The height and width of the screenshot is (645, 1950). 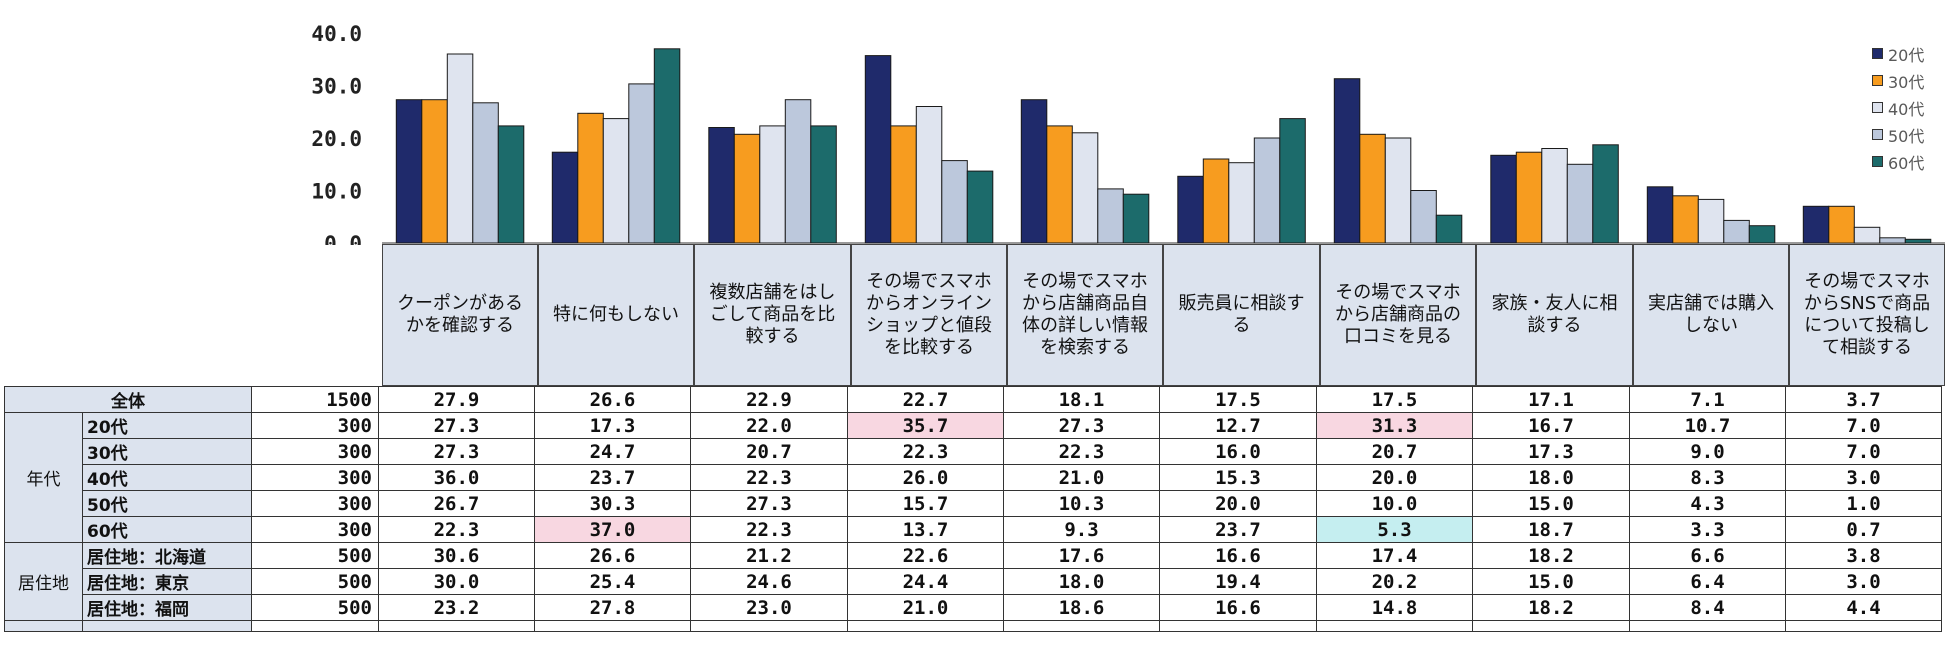 What do you see at coordinates (612, 477) in the screenshot?
I see `table-cell: 23.7` at bounding box center [612, 477].